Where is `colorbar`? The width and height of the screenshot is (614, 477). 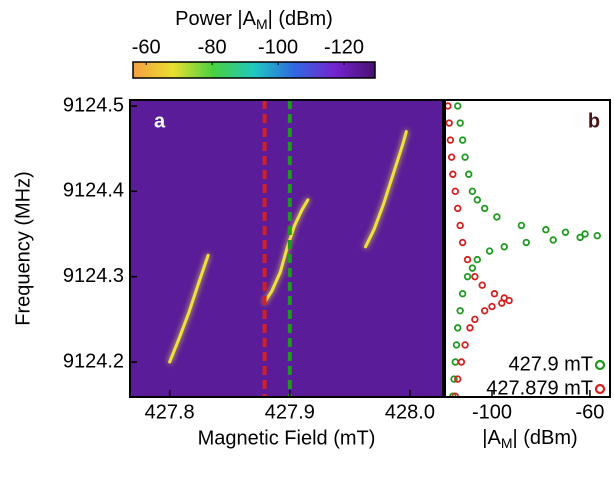
colorbar is located at coordinates (254, 70).